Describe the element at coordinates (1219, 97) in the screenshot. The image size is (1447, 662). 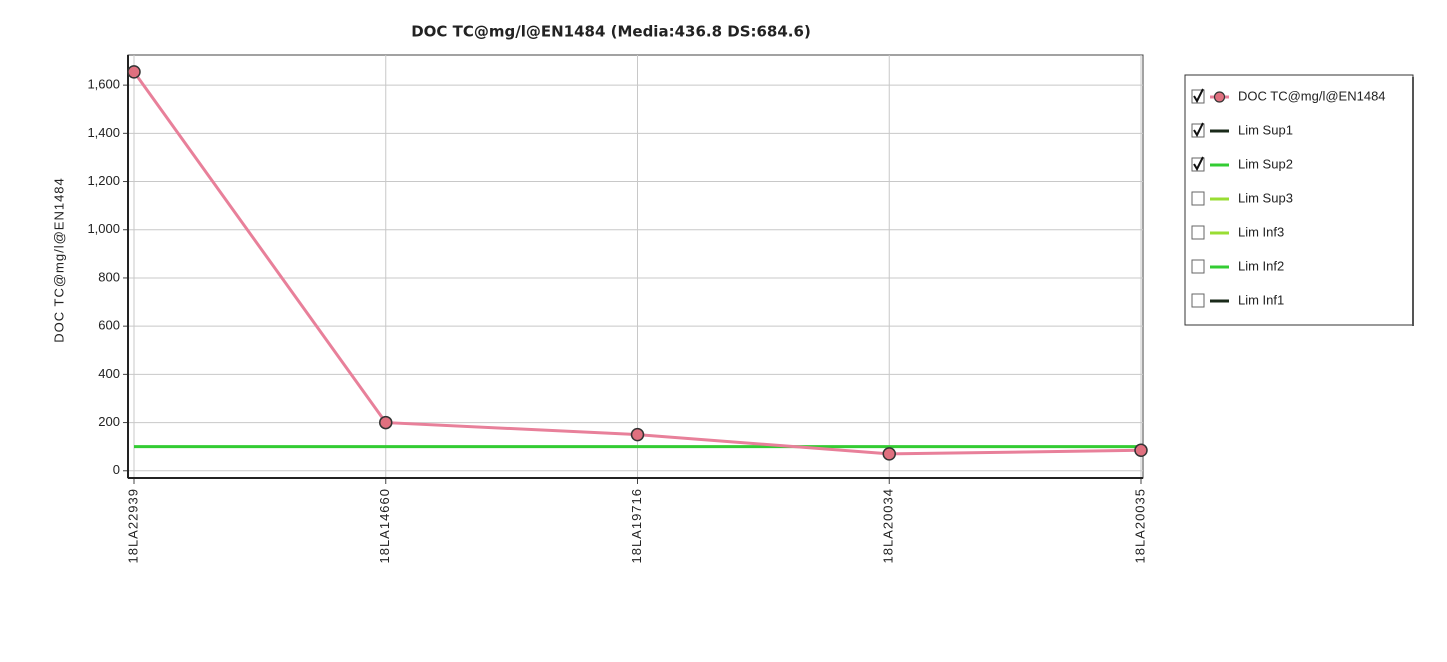
I see `legend-marker` at that location.